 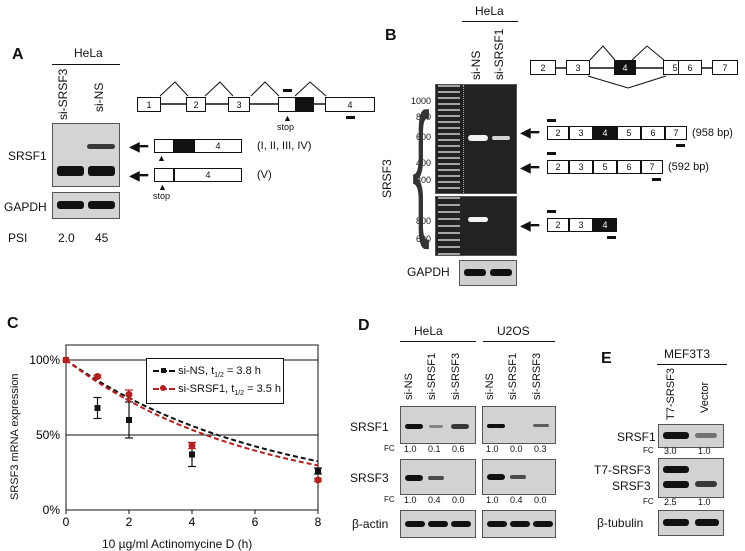 I want to click on lane-label: si-SRSF3, so click(x=456, y=376).